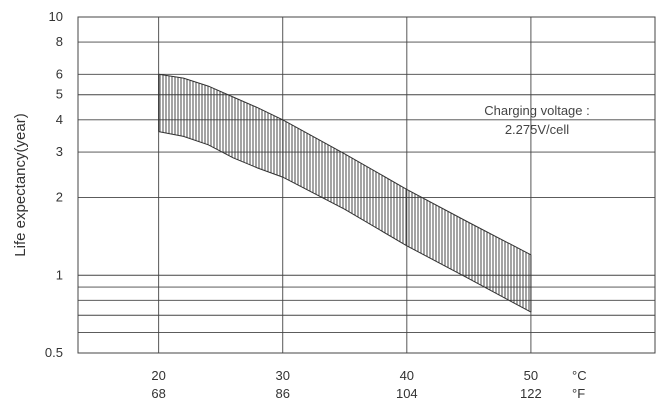 The height and width of the screenshot is (403, 664). What do you see at coordinates (54, 352) in the screenshot?
I see `y-tick-label: 0.5` at bounding box center [54, 352].